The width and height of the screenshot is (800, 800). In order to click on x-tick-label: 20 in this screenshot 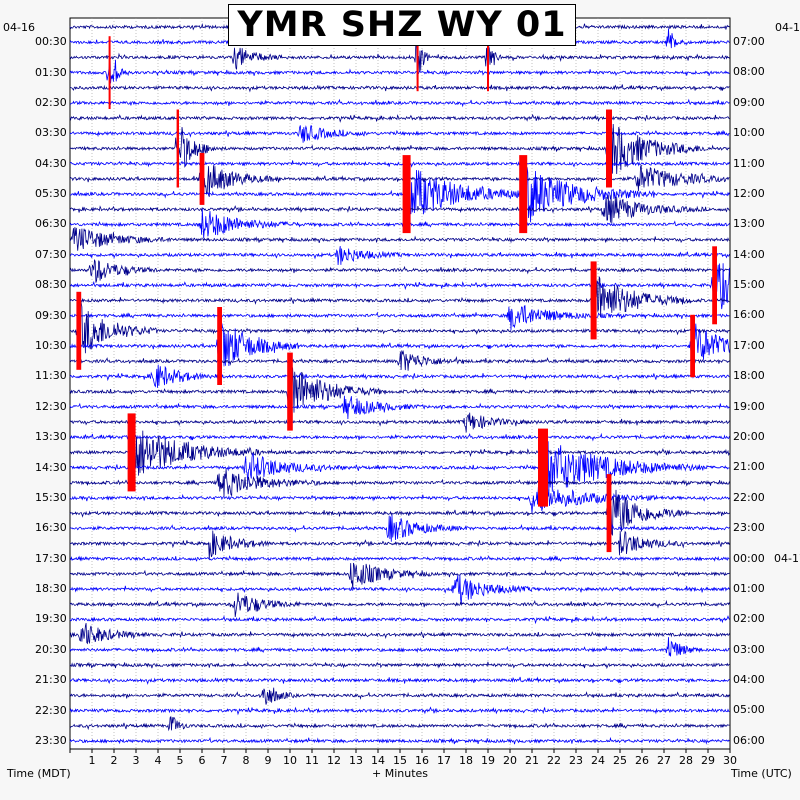, I will do `click(510, 760)`.